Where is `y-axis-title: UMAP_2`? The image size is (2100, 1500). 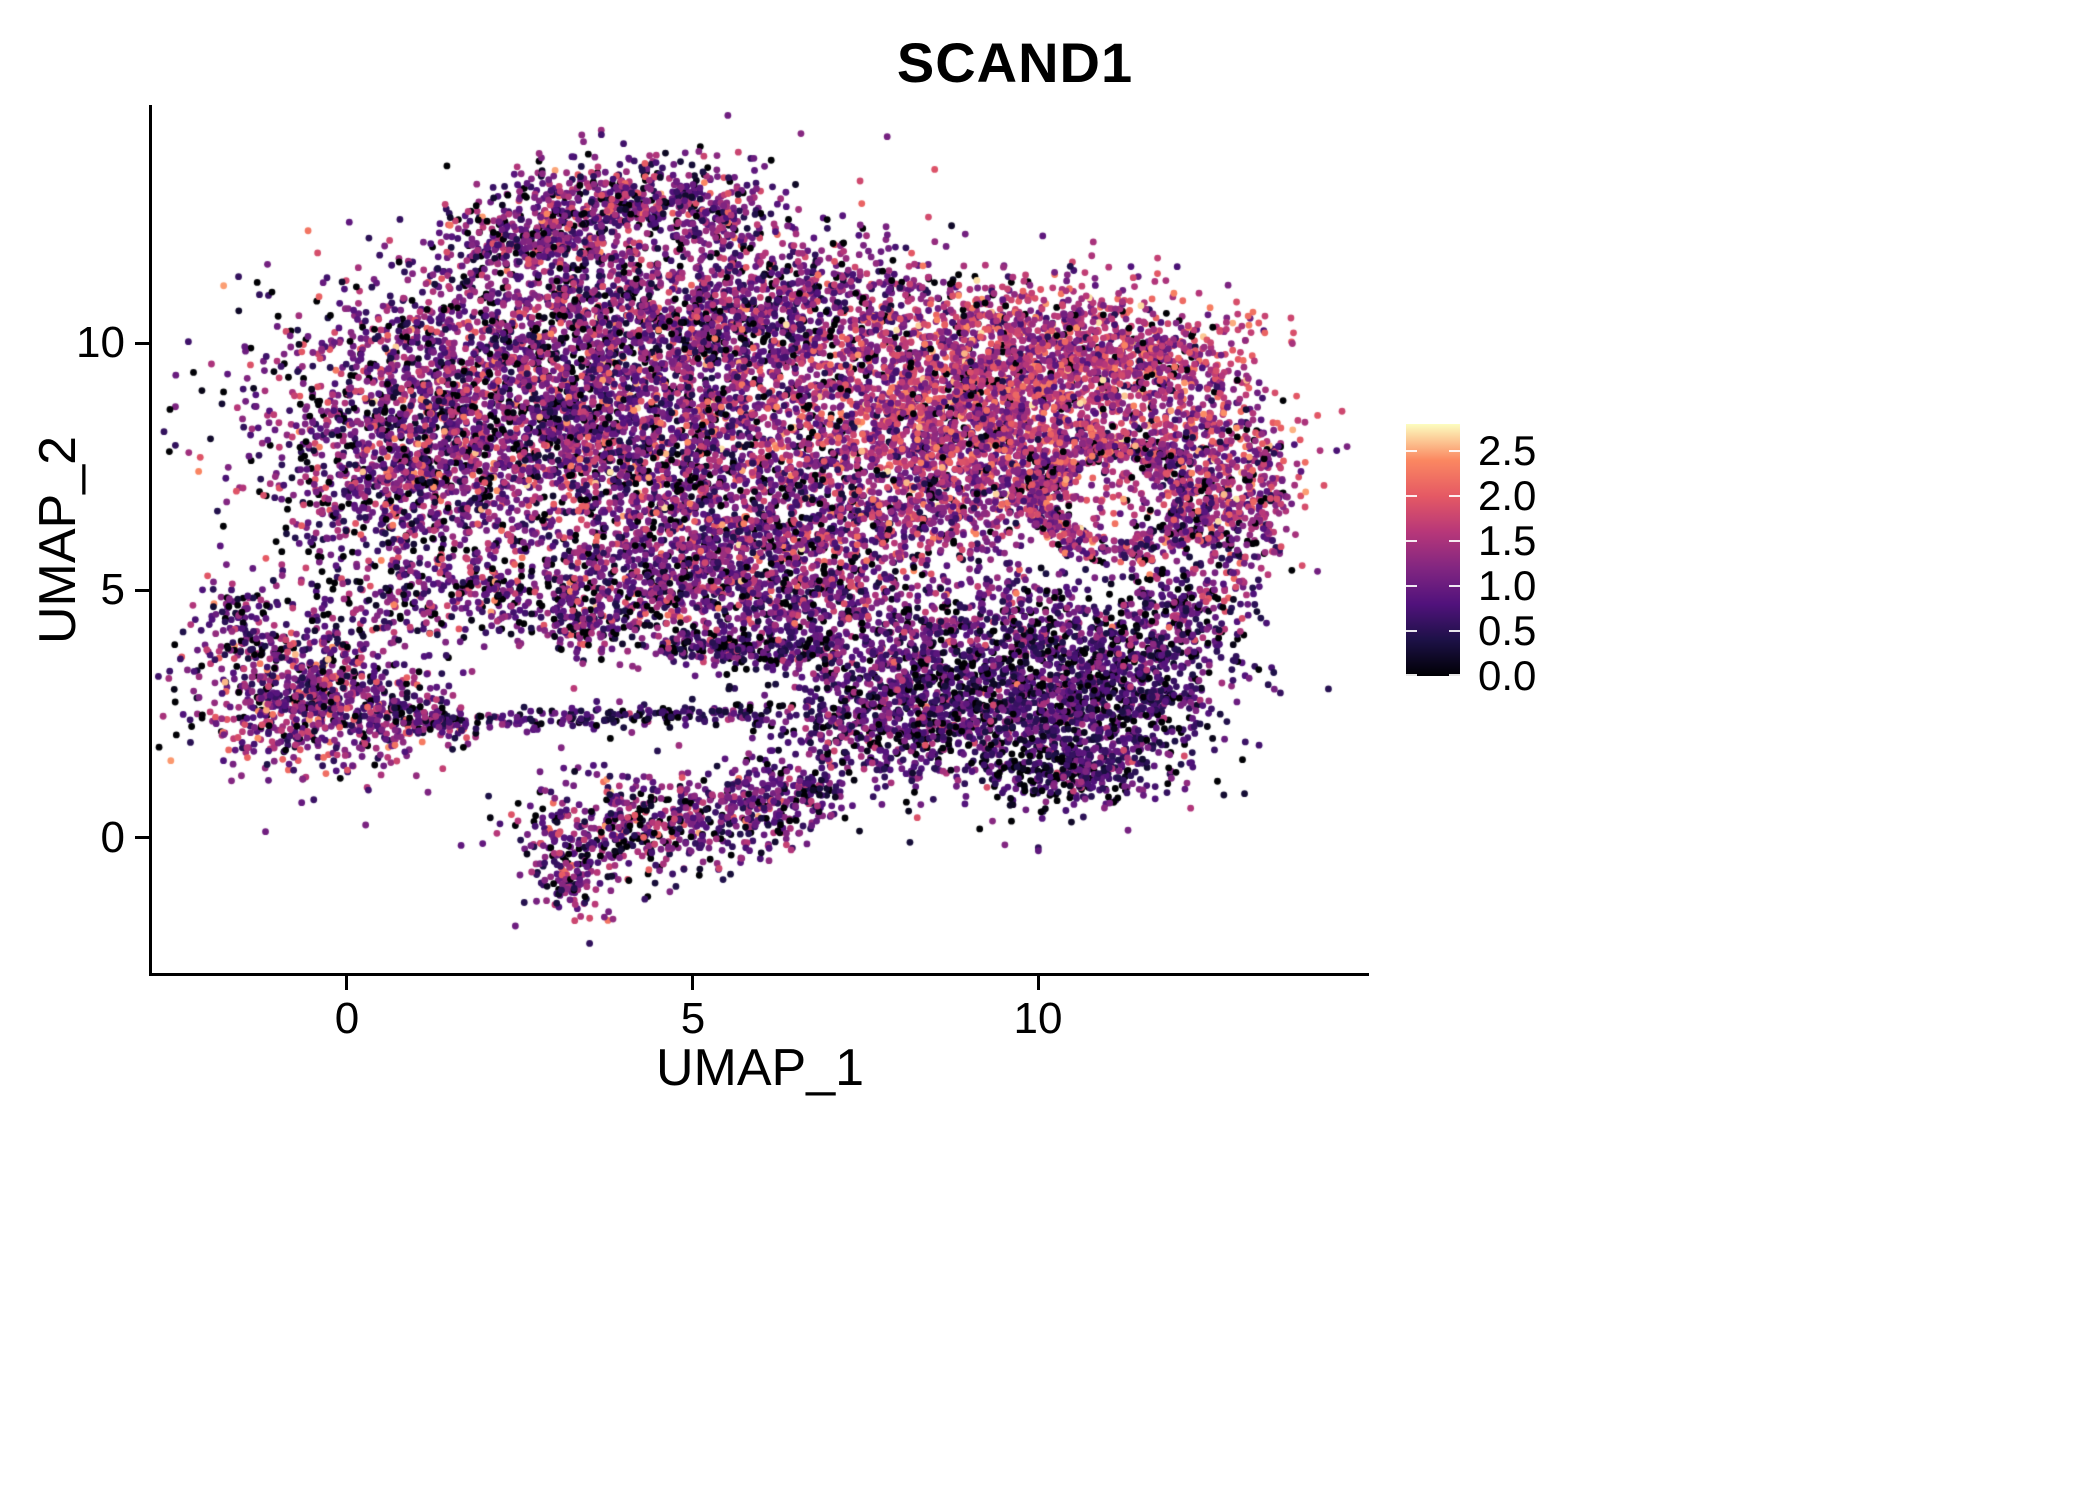
y-axis-title: UMAP_2 is located at coordinates (58, 540).